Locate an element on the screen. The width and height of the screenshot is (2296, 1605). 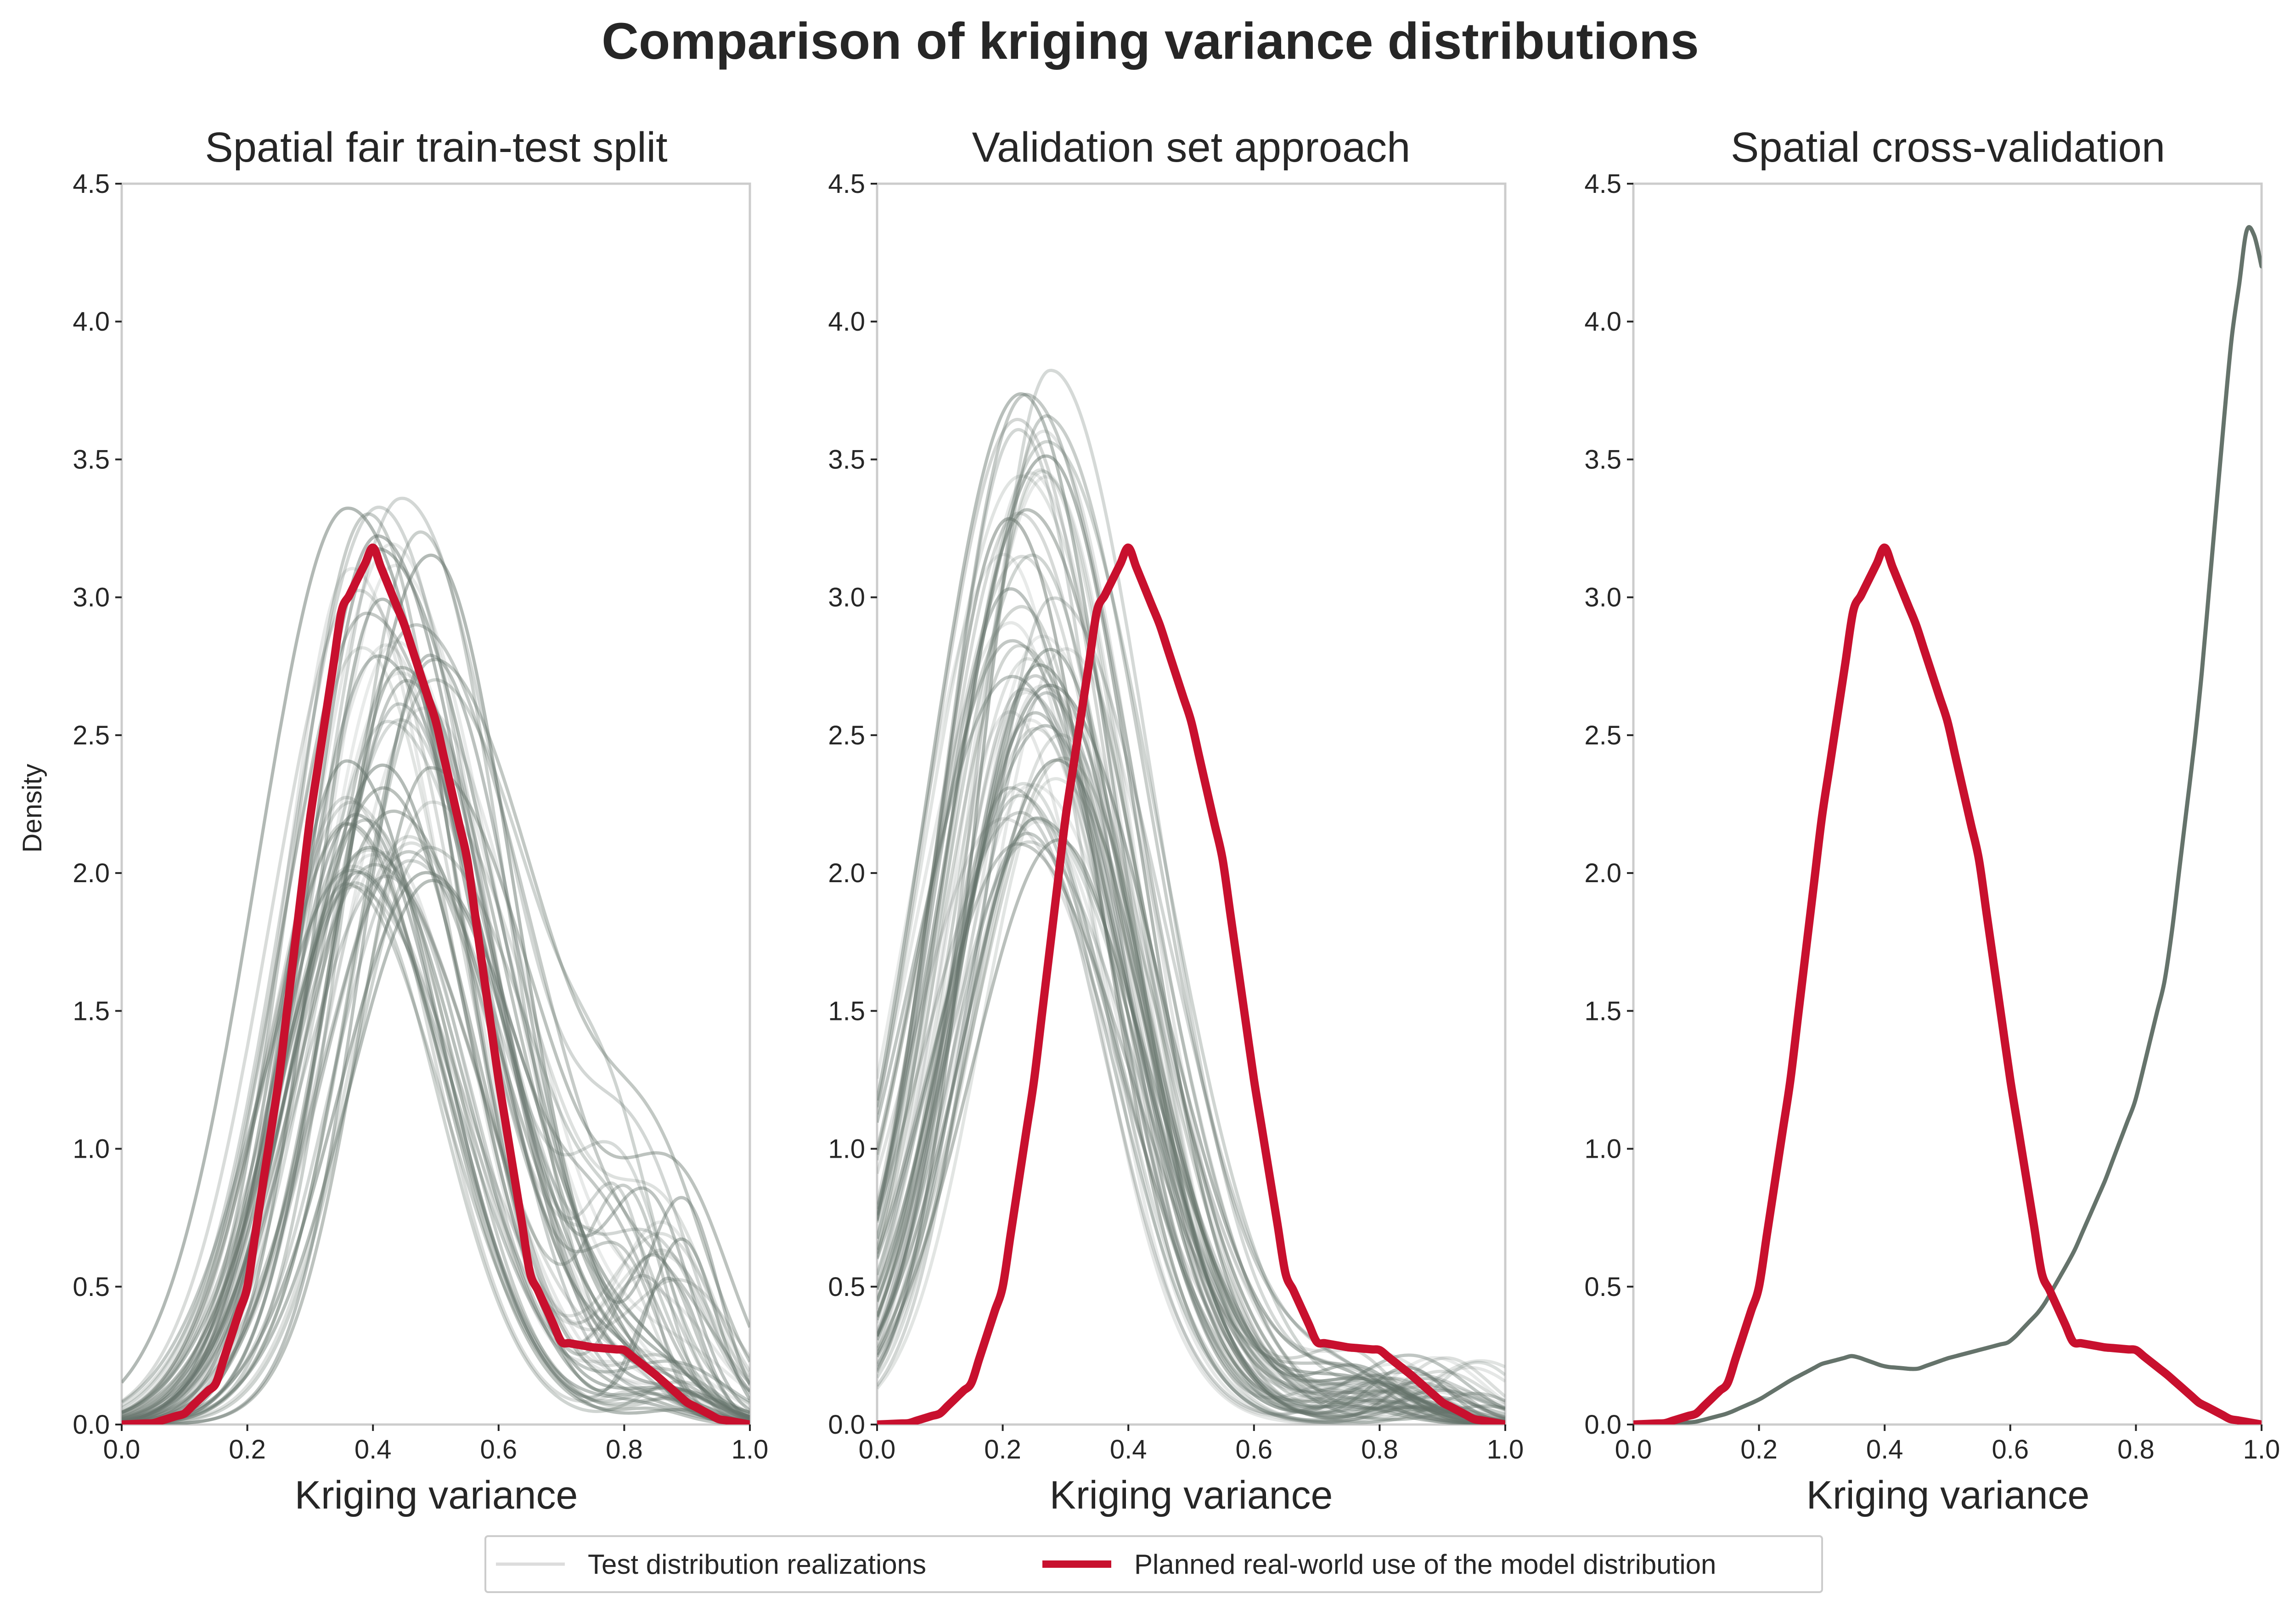
legend-label-realizations: Test distribution realizations is located at coordinates (757, 1564).